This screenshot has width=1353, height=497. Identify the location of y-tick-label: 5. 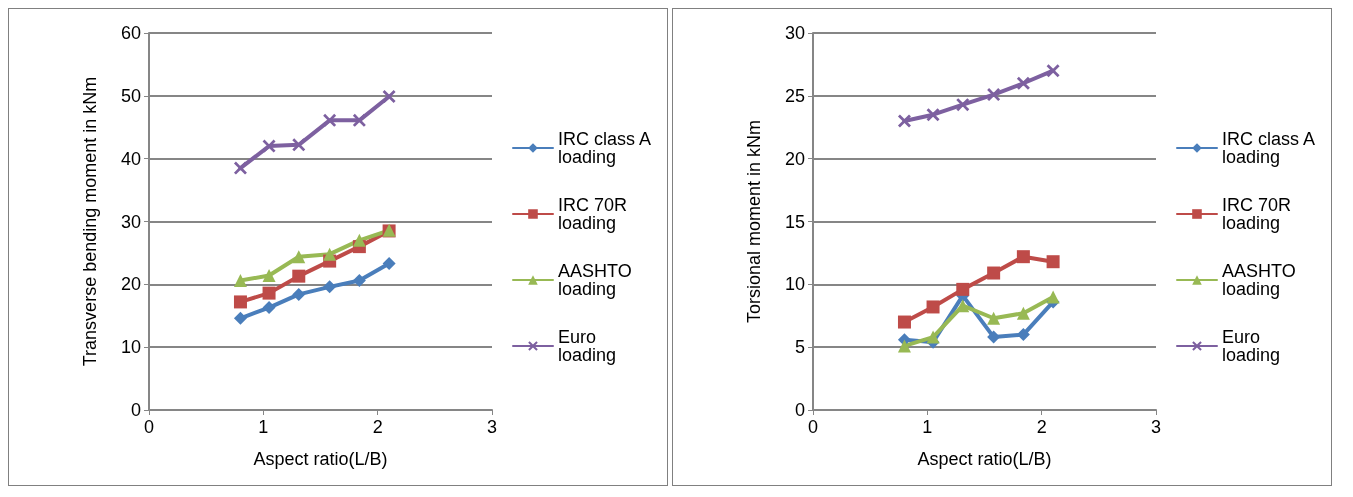
(799, 347).